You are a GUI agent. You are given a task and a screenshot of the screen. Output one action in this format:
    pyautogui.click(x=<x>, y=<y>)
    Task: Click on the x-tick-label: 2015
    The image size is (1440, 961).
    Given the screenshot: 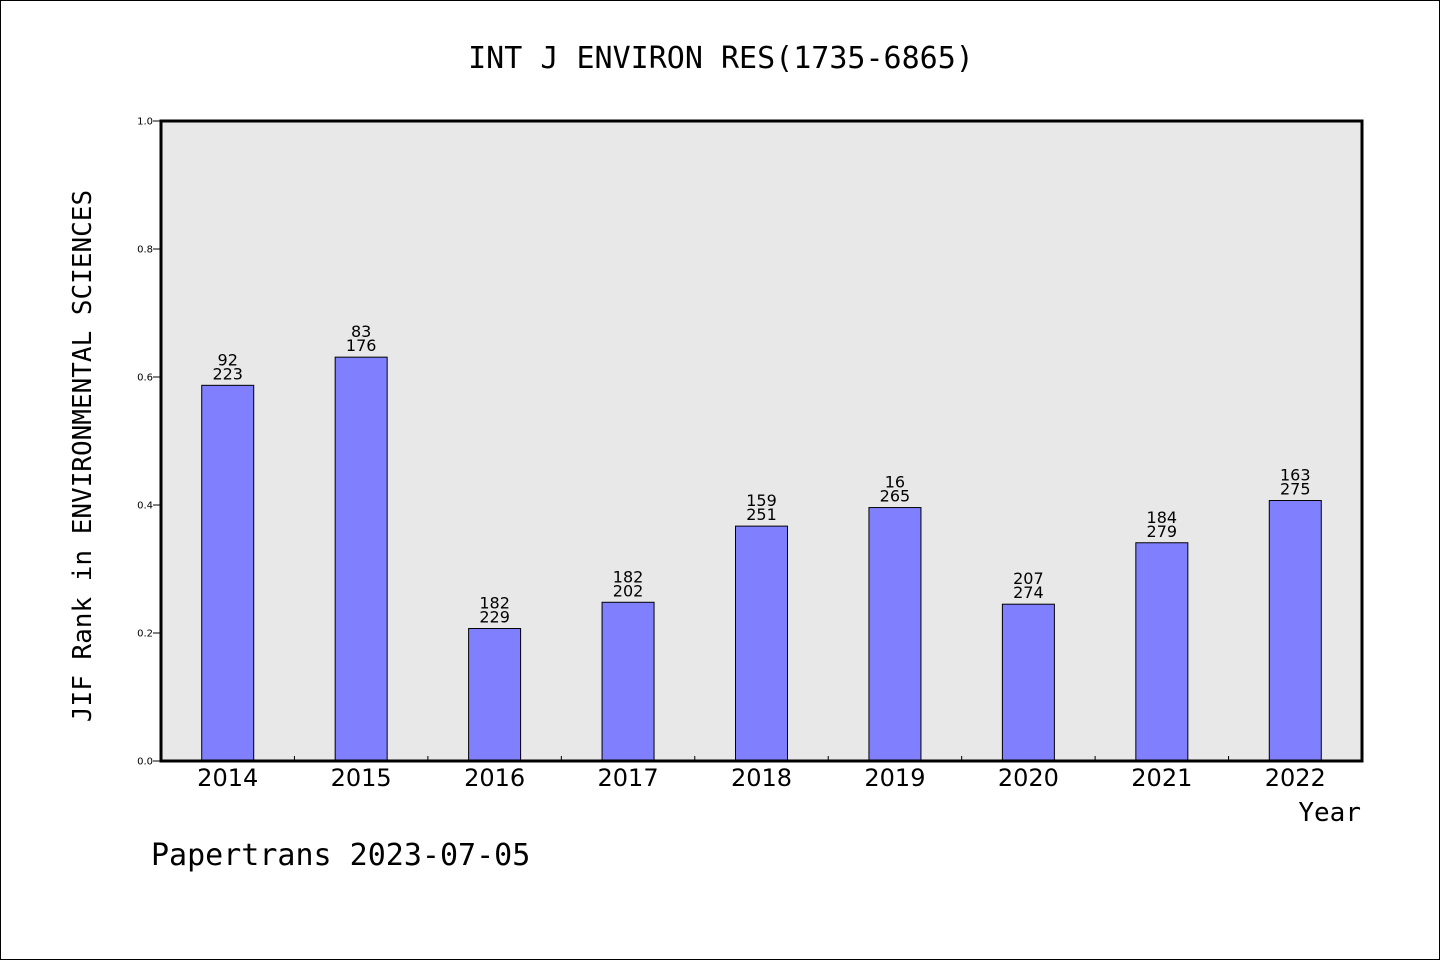 What is the action you would take?
    pyautogui.click(x=361, y=778)
    